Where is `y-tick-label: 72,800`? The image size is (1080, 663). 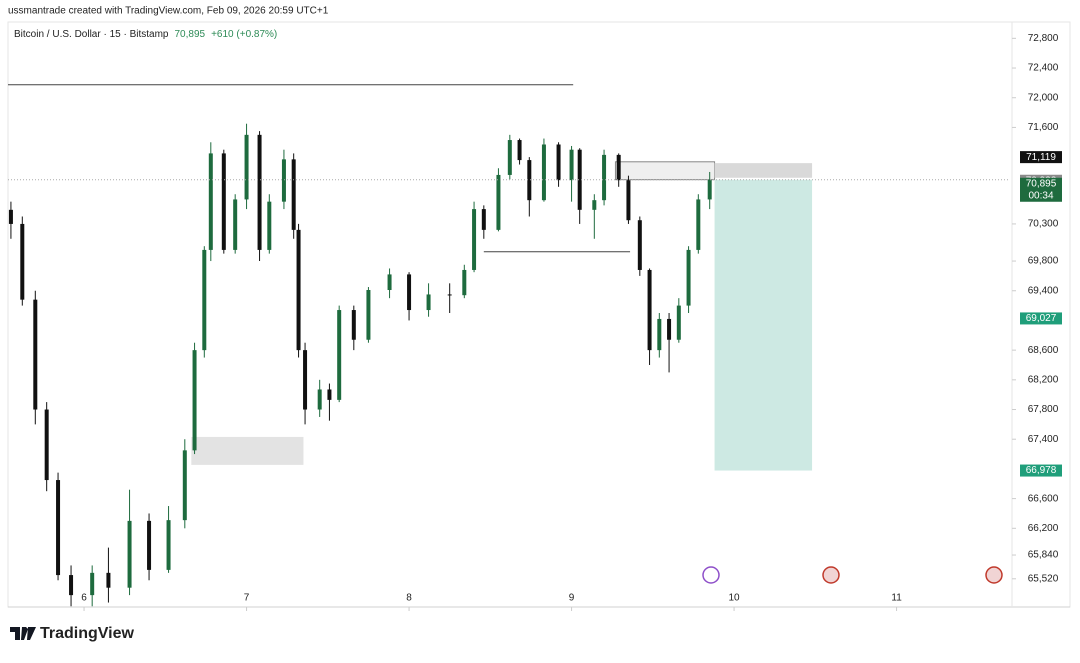
y-tick-label: 72,800 is located at coordinates (1043, 38).